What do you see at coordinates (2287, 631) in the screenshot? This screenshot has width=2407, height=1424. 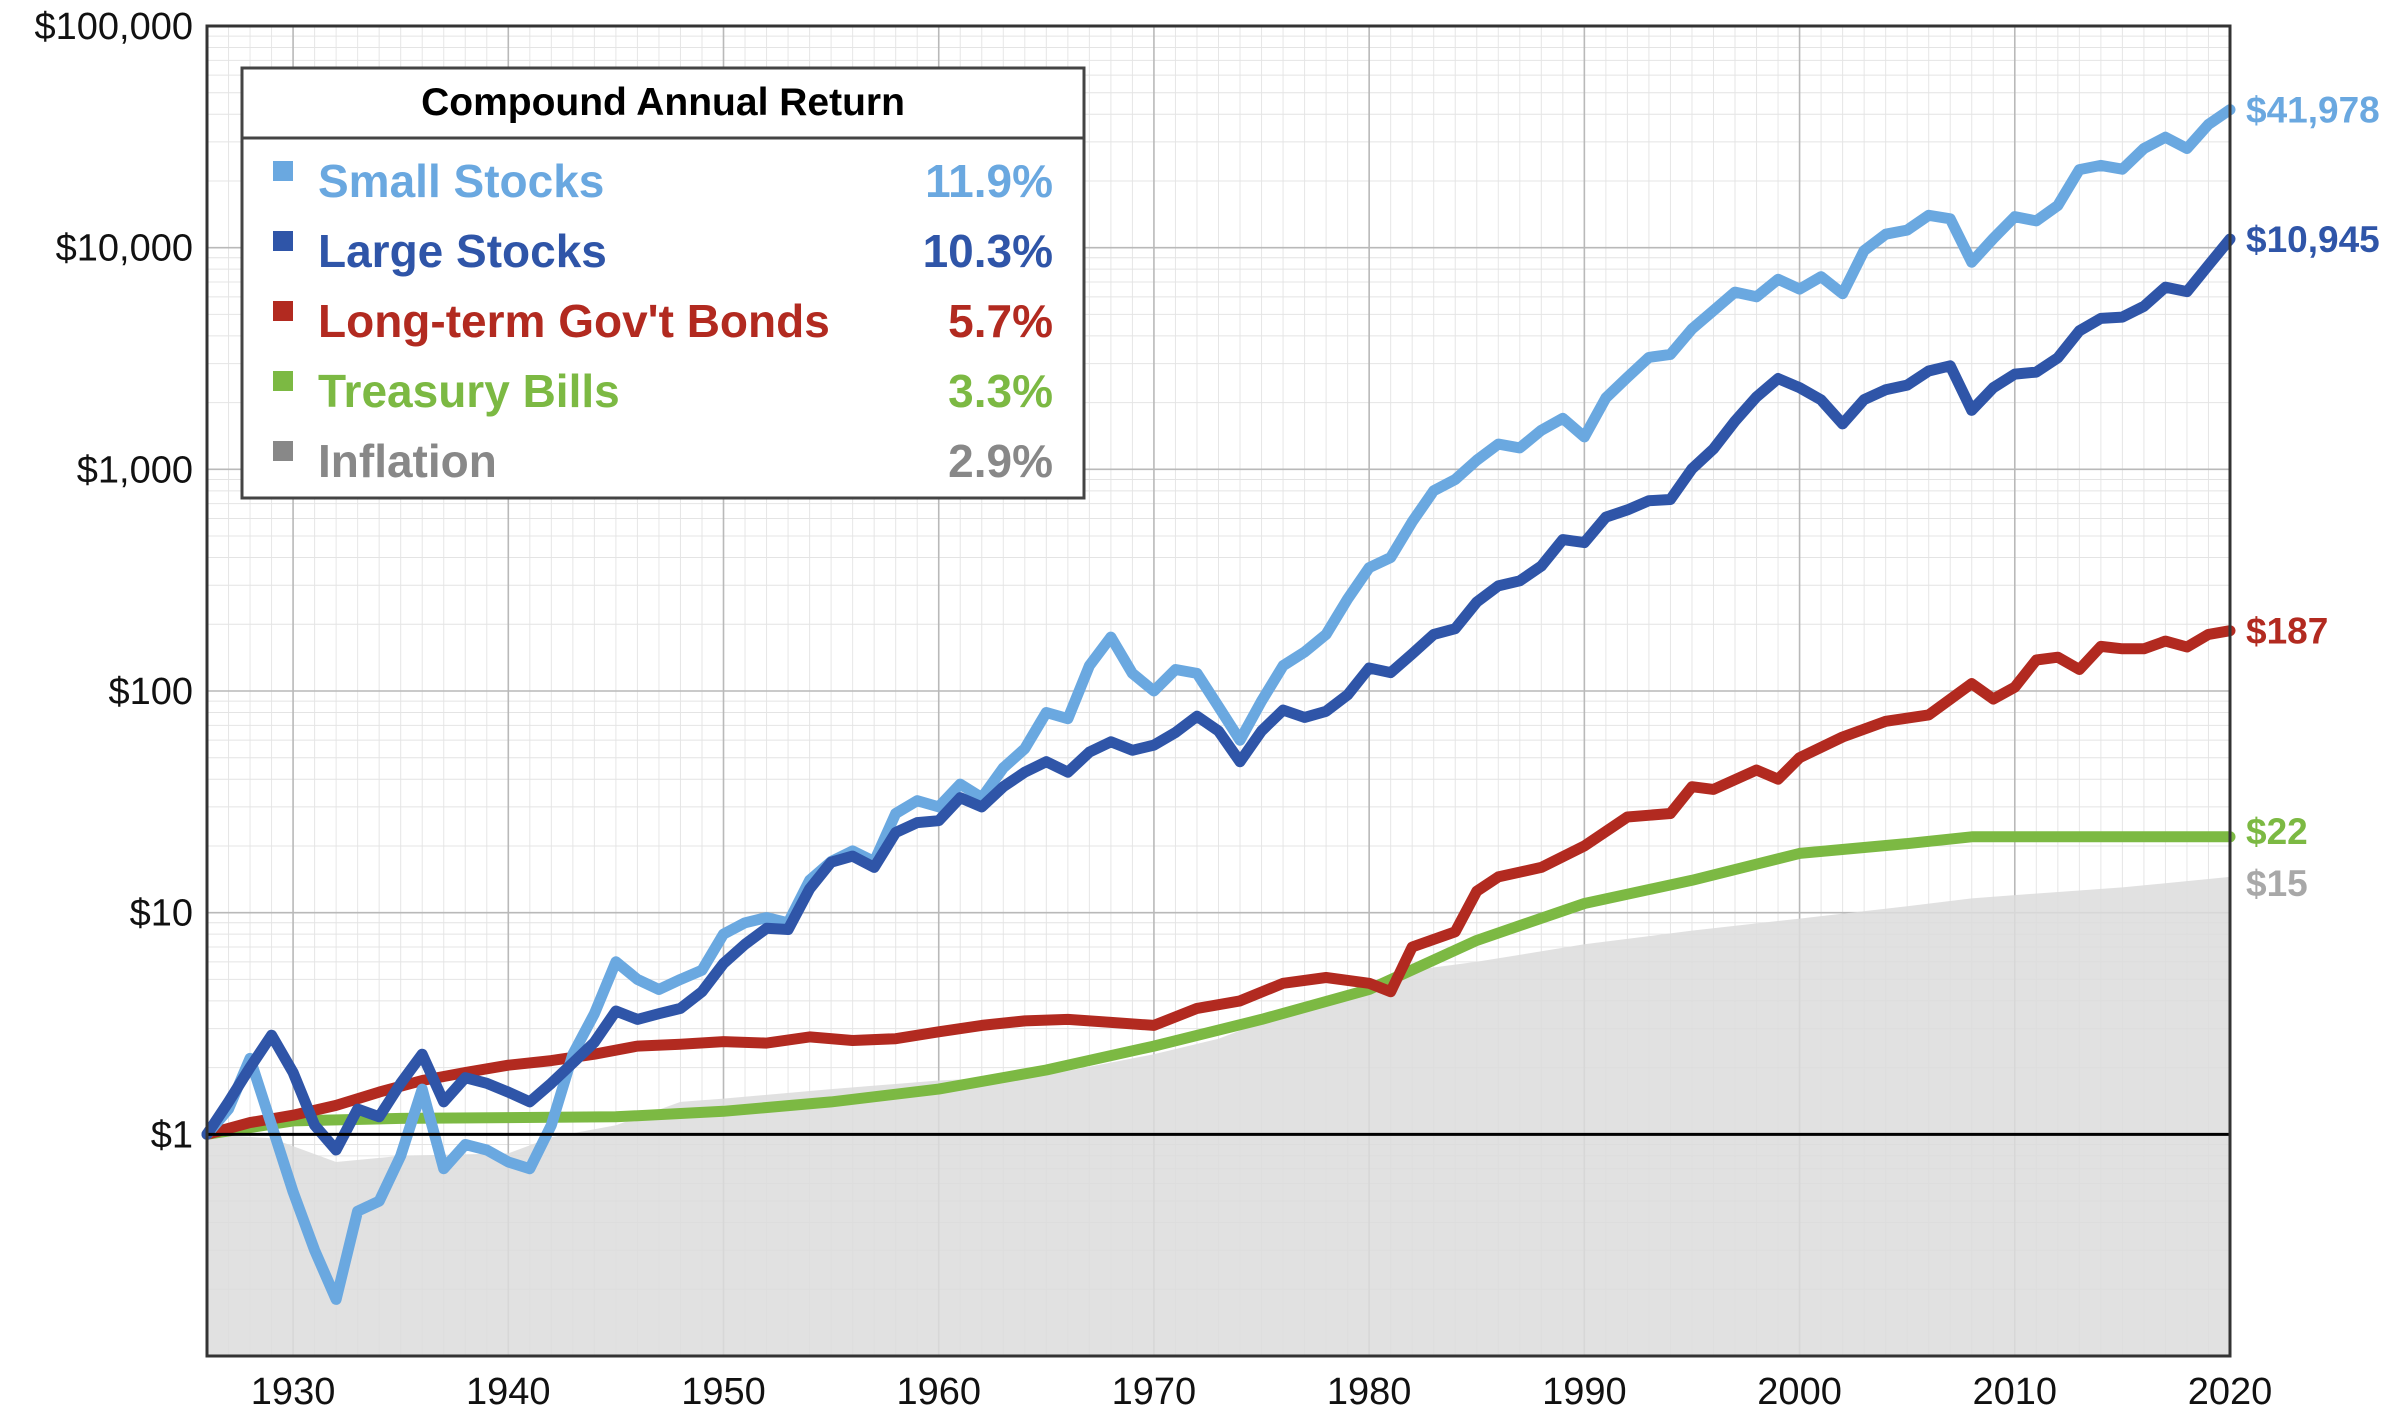 I see `end-value-label: $187` at bounding box center [2287, 631].